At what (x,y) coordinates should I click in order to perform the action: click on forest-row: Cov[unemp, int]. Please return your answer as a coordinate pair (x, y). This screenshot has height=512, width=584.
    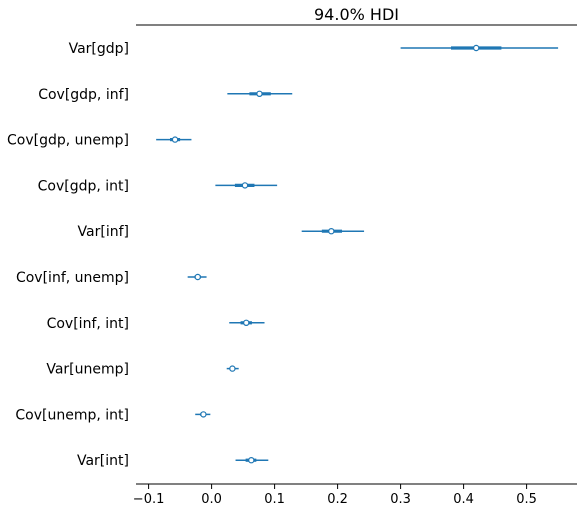
    Looking at the image, I should click on (113, 415).